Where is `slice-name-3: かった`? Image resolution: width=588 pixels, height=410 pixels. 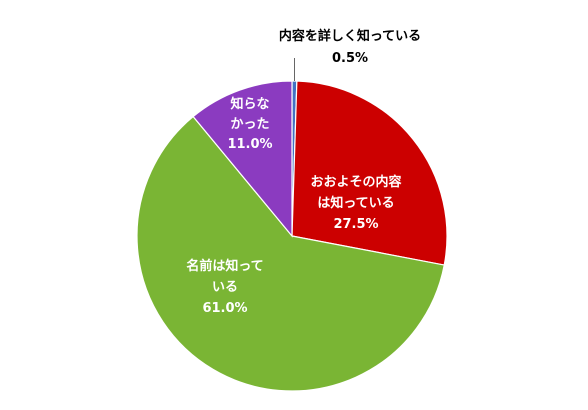 slice-name-3: かった is located at coordinates (249, 124).